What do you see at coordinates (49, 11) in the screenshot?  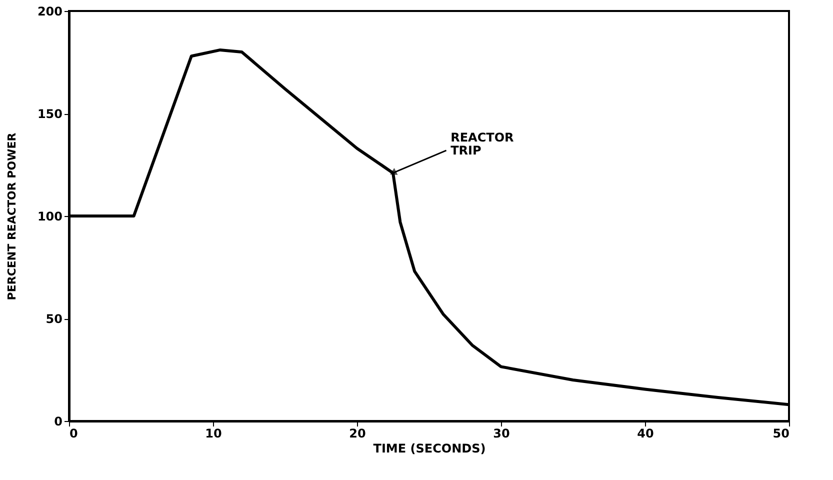 I see `y-tick-label: 200` at bounding box center [49, 11].